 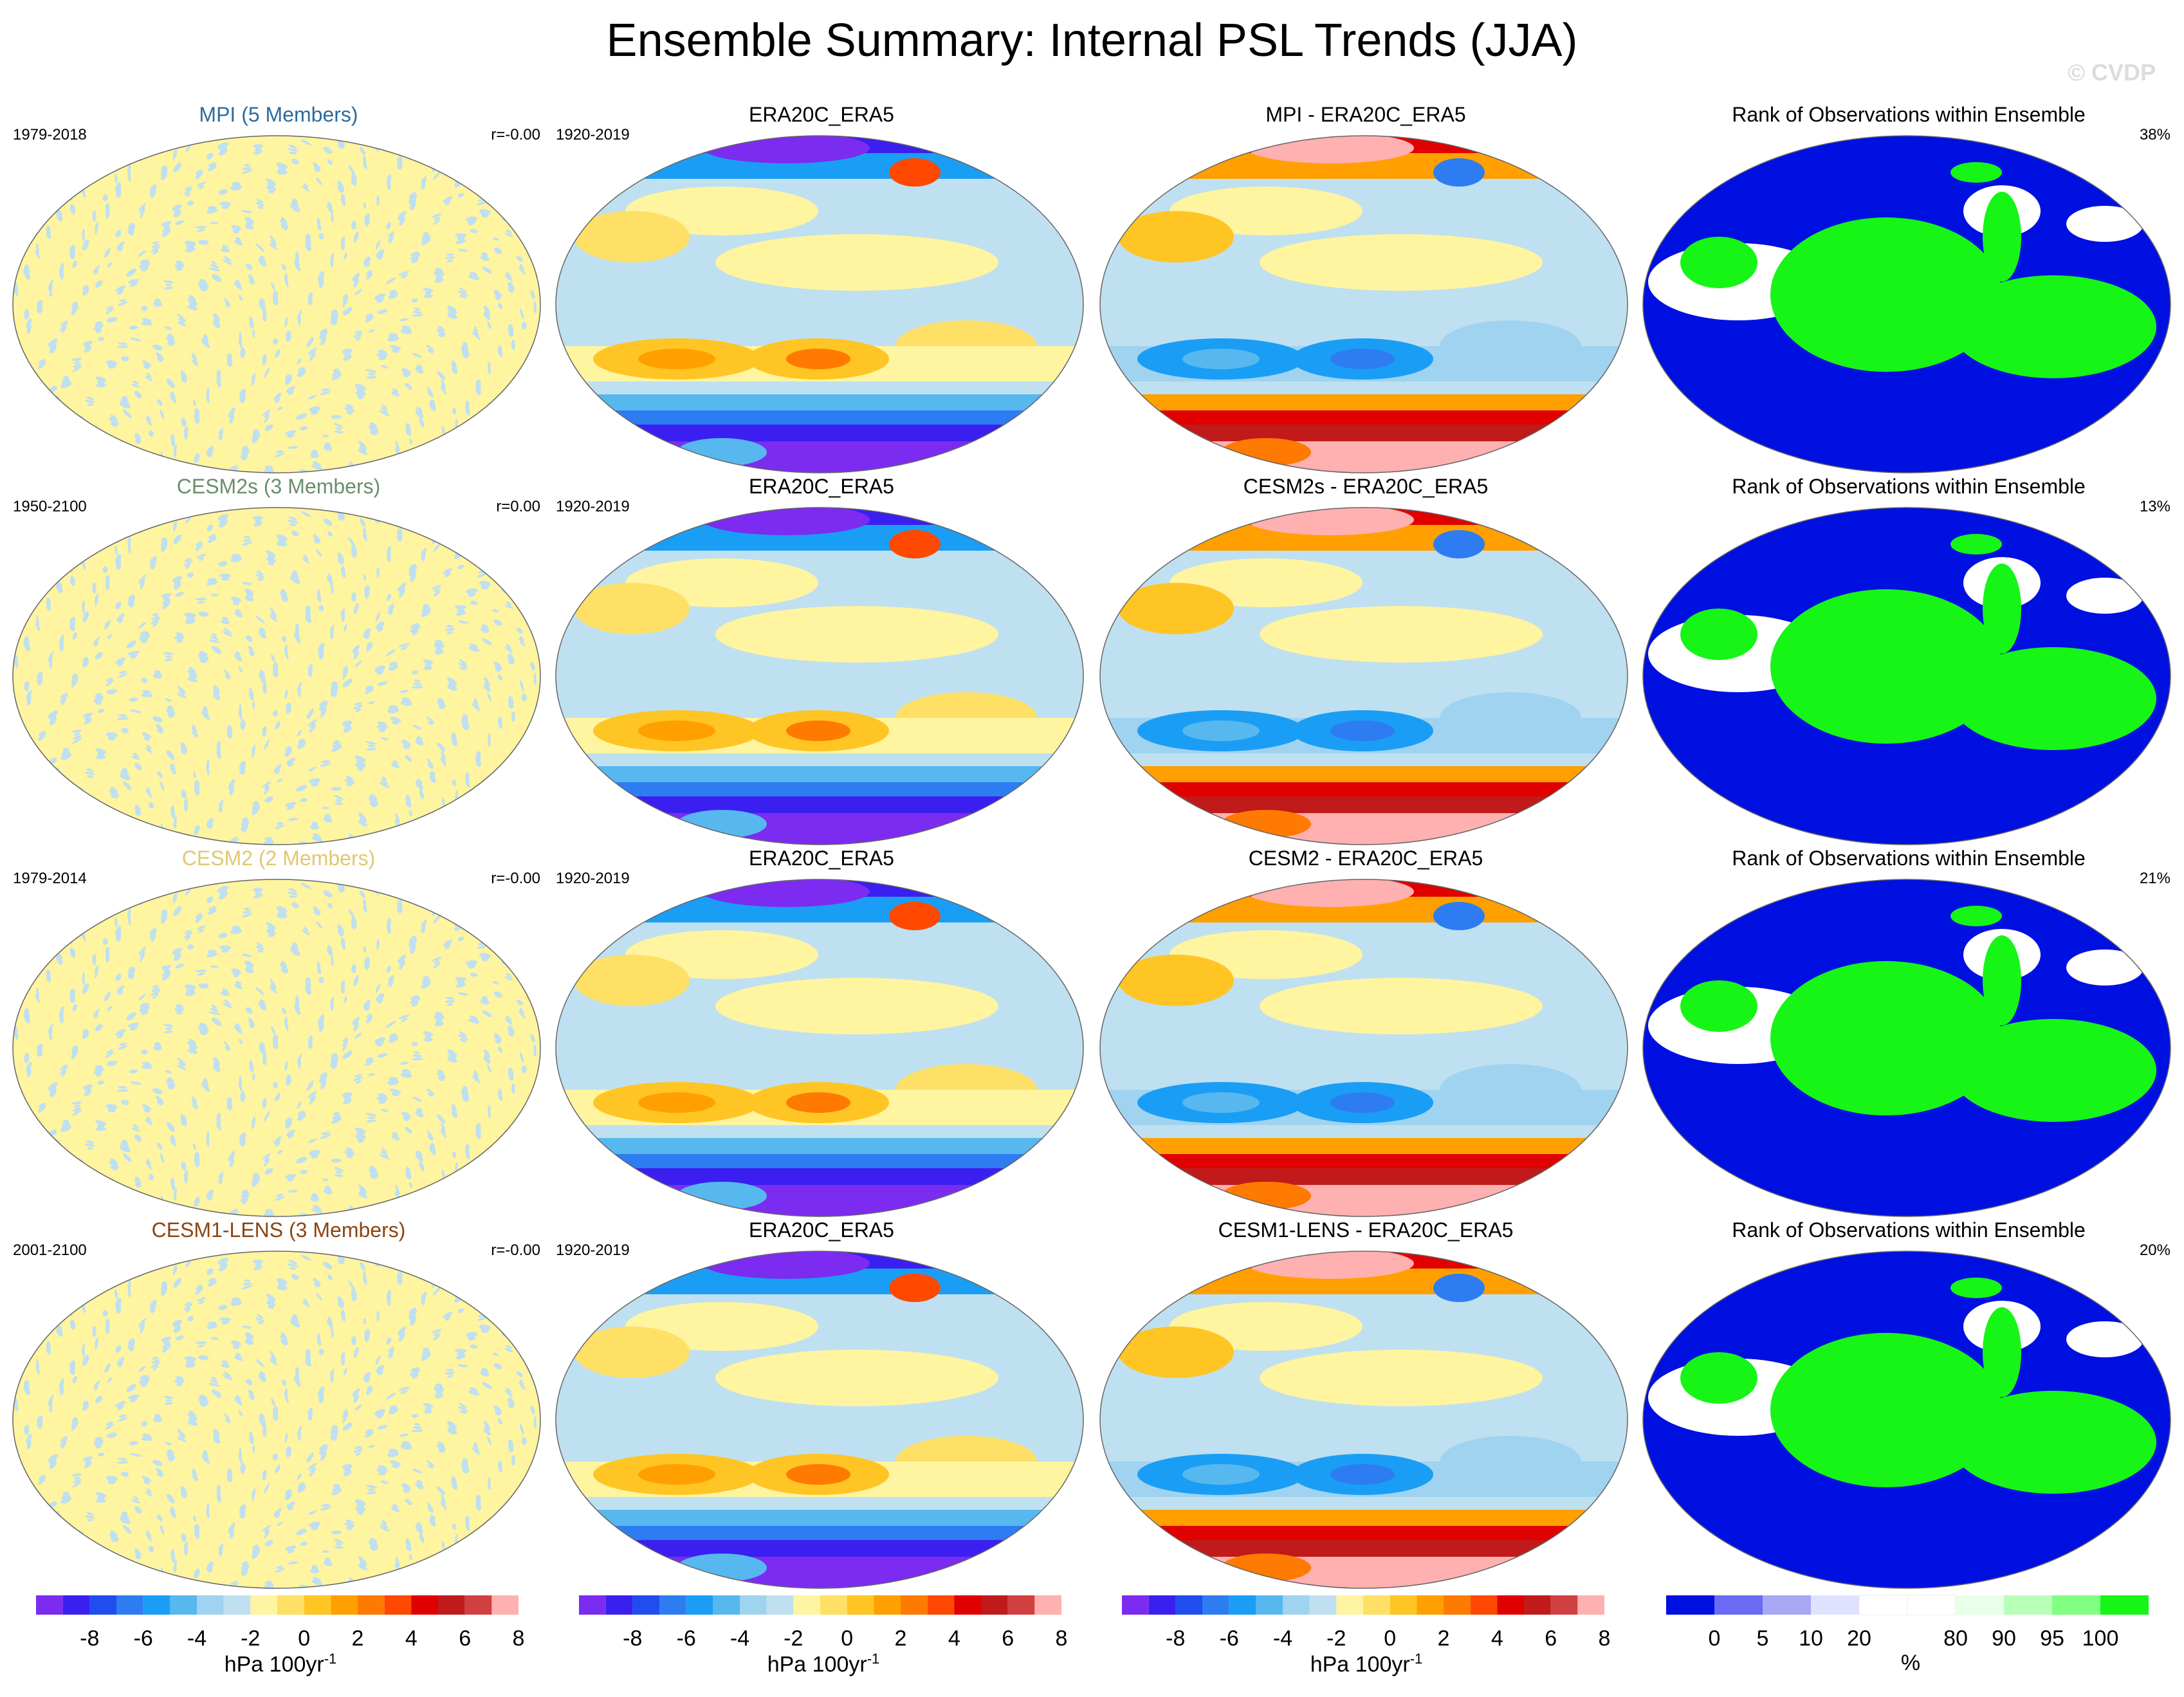 I want to click on colorbar-tick-label: 20, so click(x=1859, y=1638).